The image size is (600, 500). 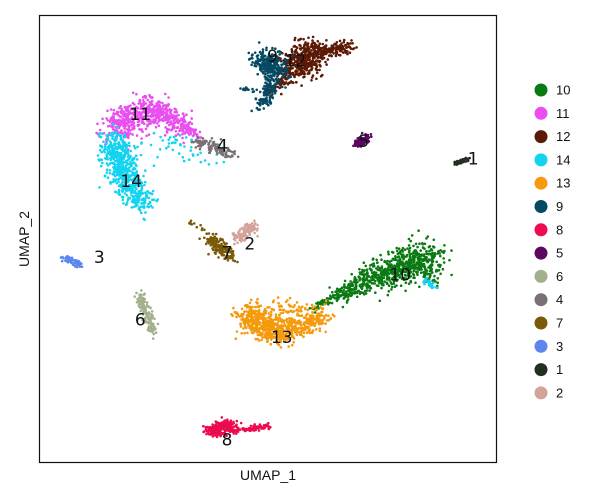 What do you see at coordinates (548, 206) in the screenshot?
I see `legend-item-9: 9` at bounding box center [548, 206].